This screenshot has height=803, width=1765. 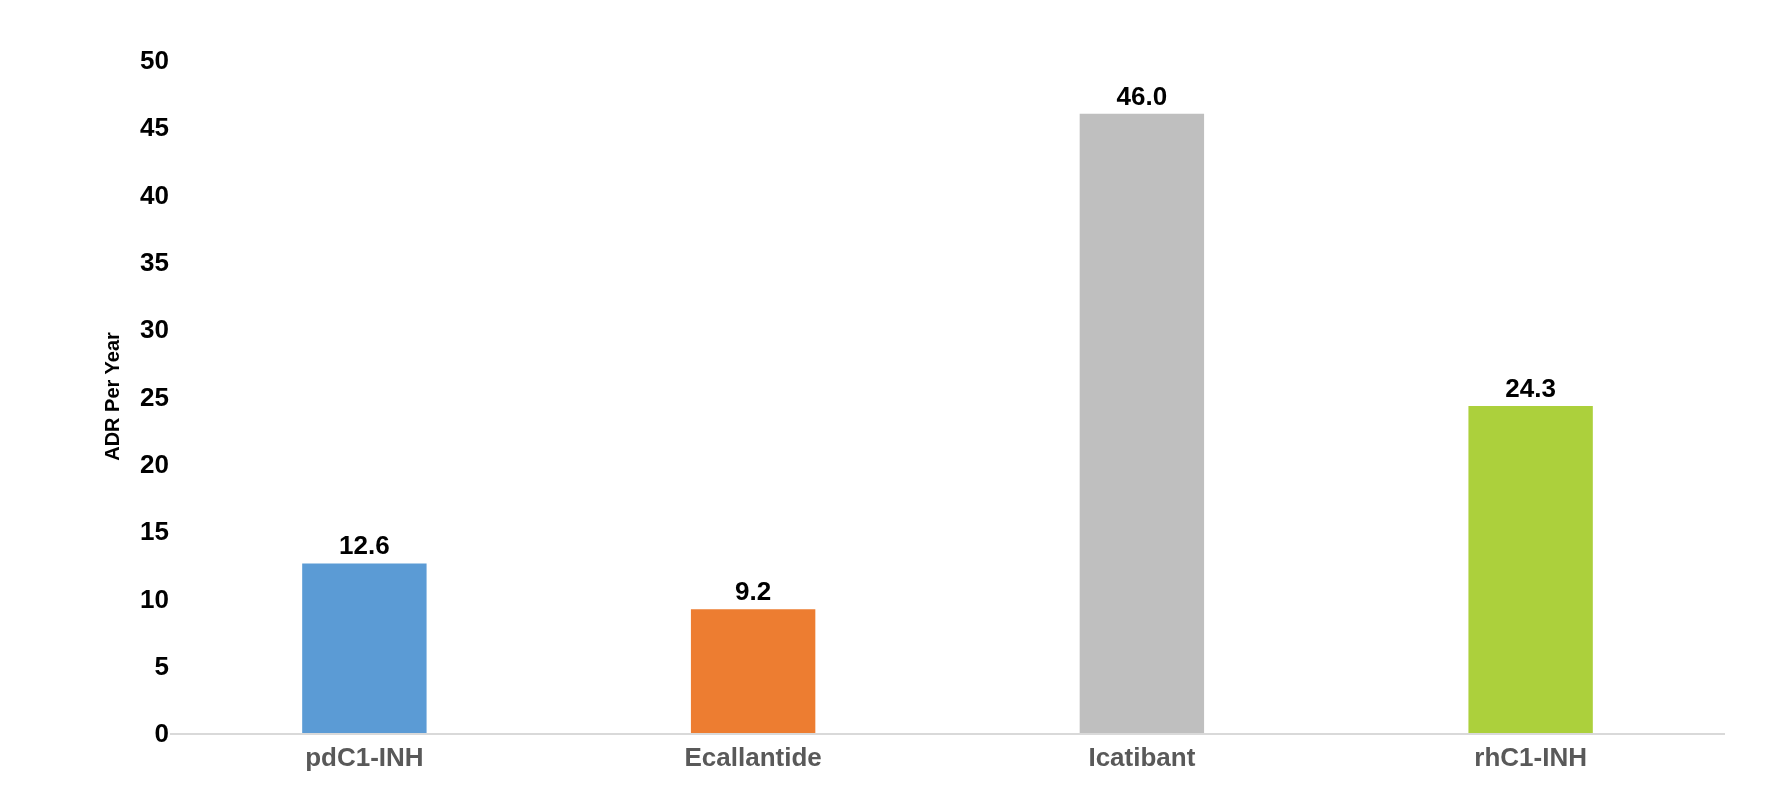 What do you see at coordinates (364, 545) in the screenshot?
I see `data-label: 12.6` at bounding box center [364, 545].